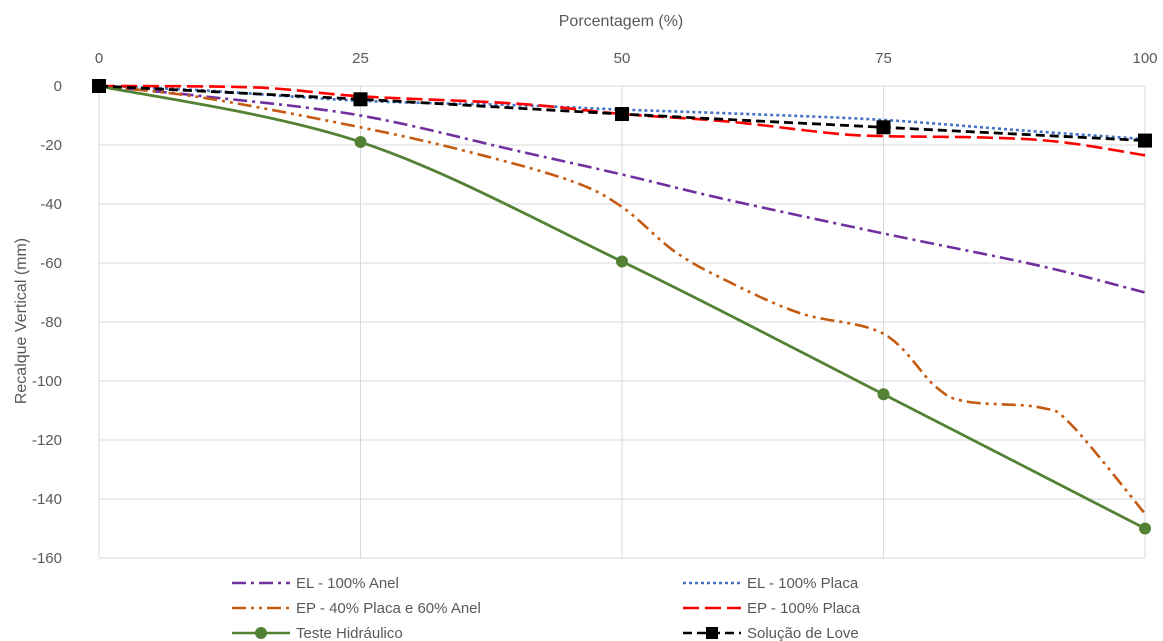  What do you see at coordinates (47, 440) in the screenshot?
I see `y-tick-label: -120` at bounding box center [47, 440].